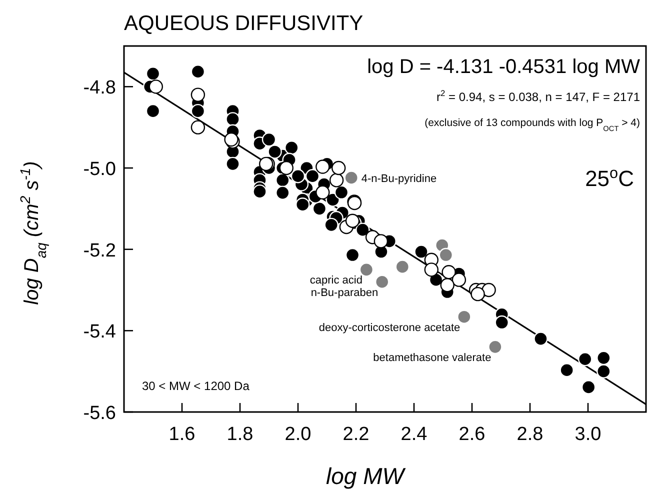 This screenshot has height=496, width=648. What do you see at coordinates (244, 23) in the screenshot?
I see `chart-title: AQUEOUS DIFFUSIVITY` at bounding box center [244, 23].